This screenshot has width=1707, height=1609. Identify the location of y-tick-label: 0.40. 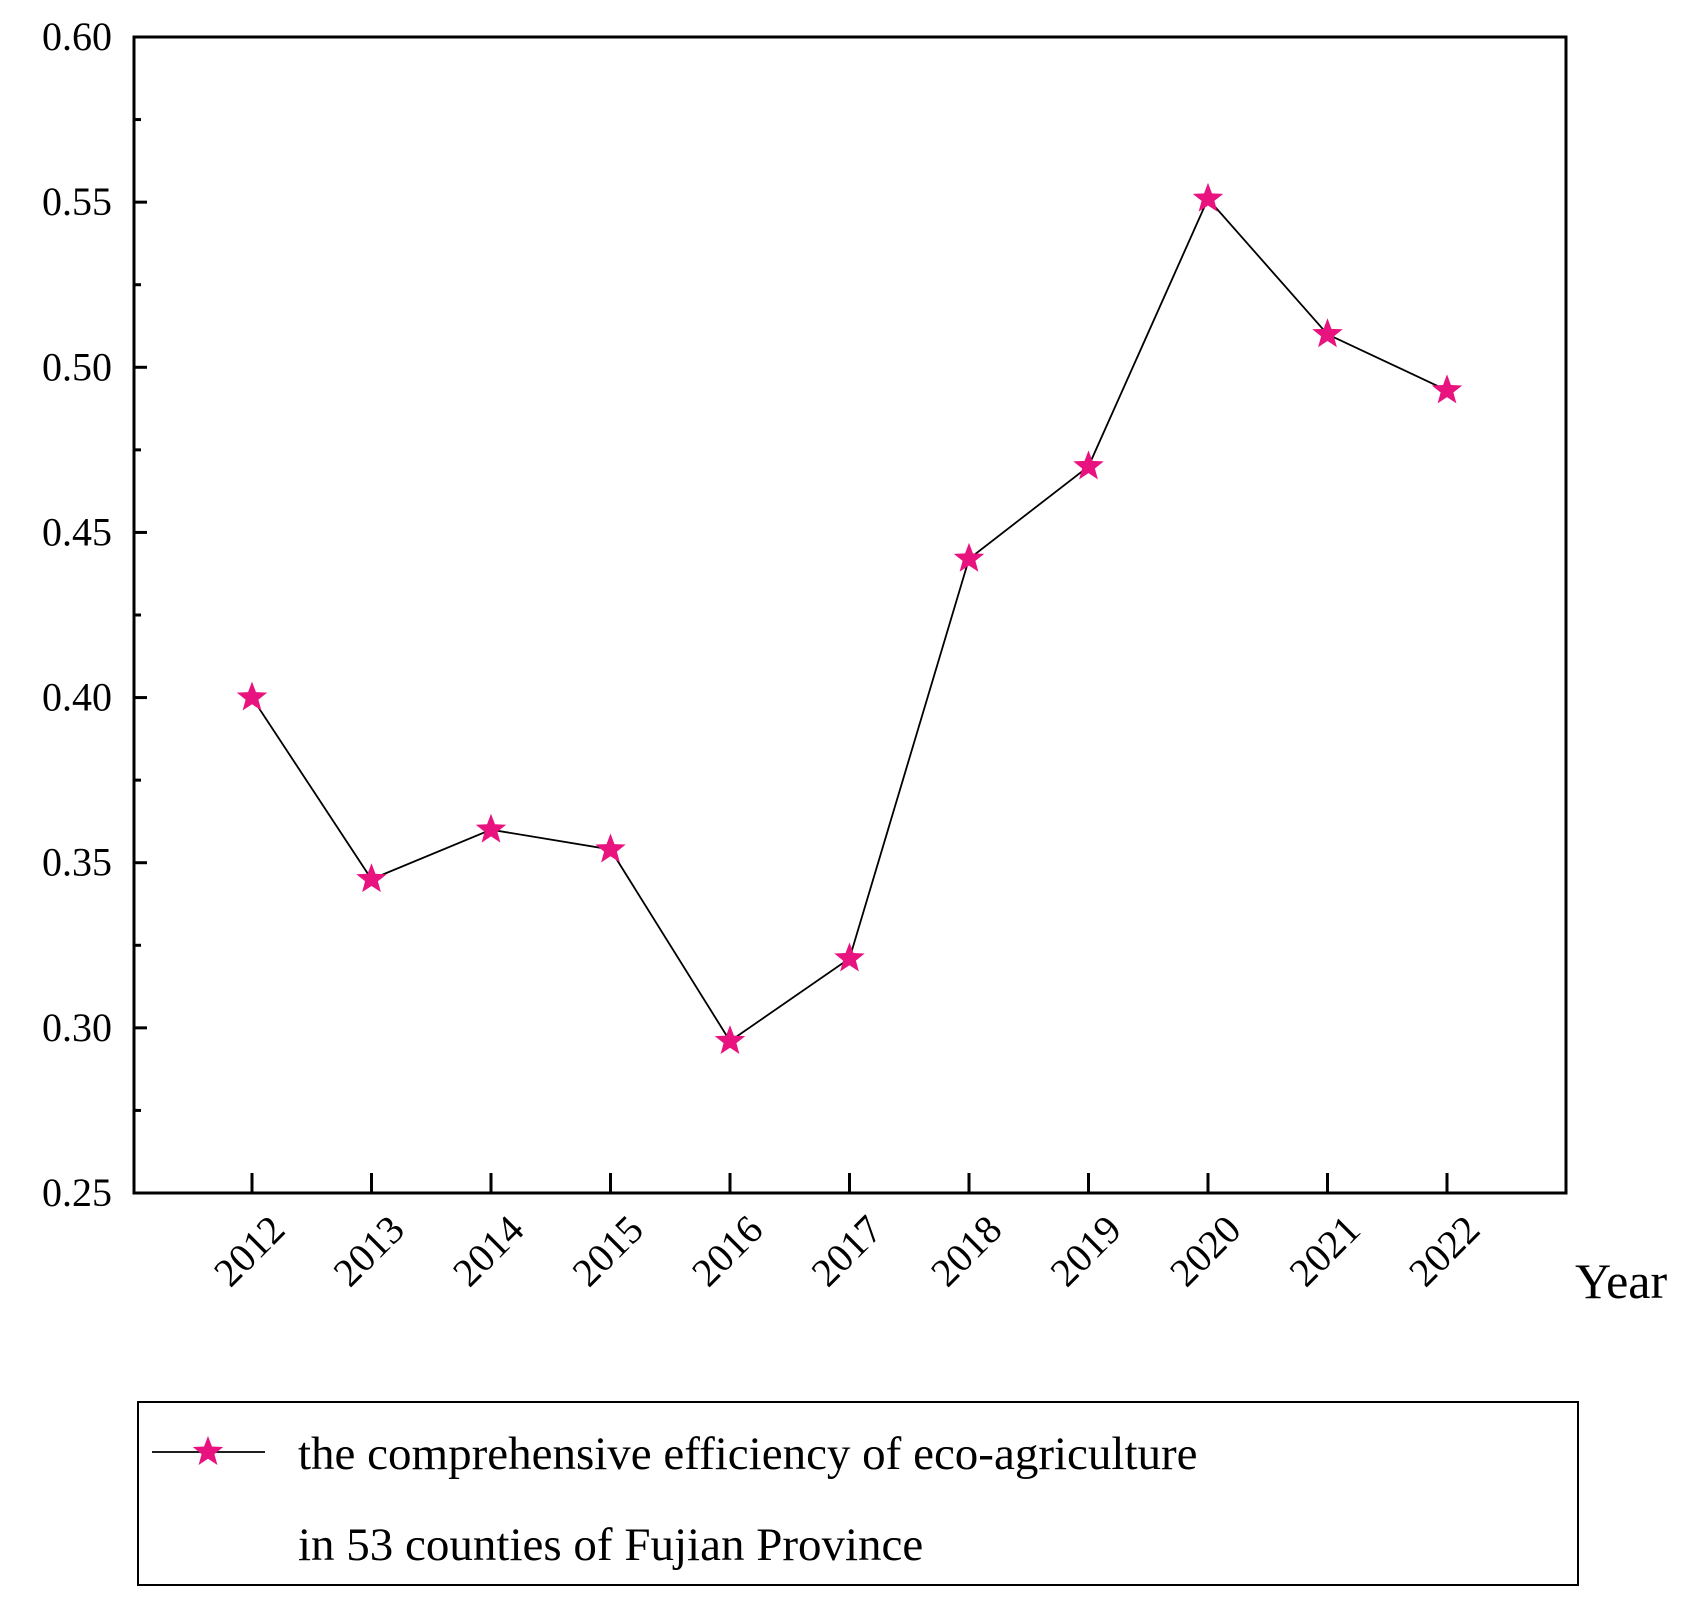
(77, 697).